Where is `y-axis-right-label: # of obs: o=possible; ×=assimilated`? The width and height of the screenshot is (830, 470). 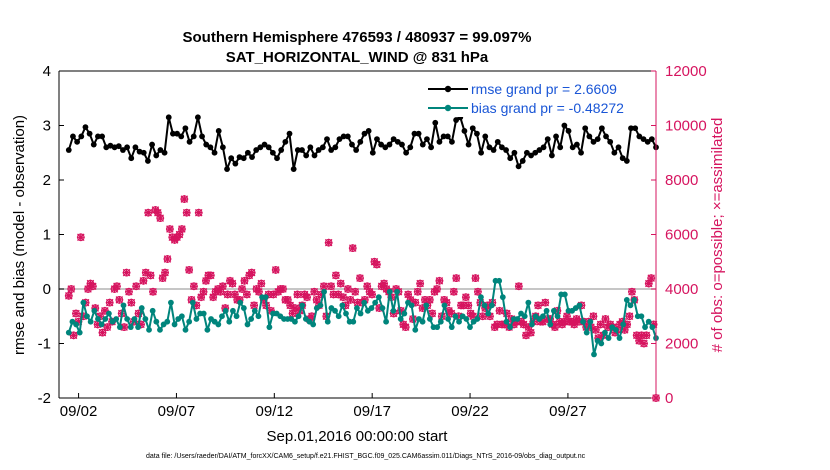 y-axis-right-label: # of obs: o=possible; ×=assimilated is located at coordinates (717, 235).